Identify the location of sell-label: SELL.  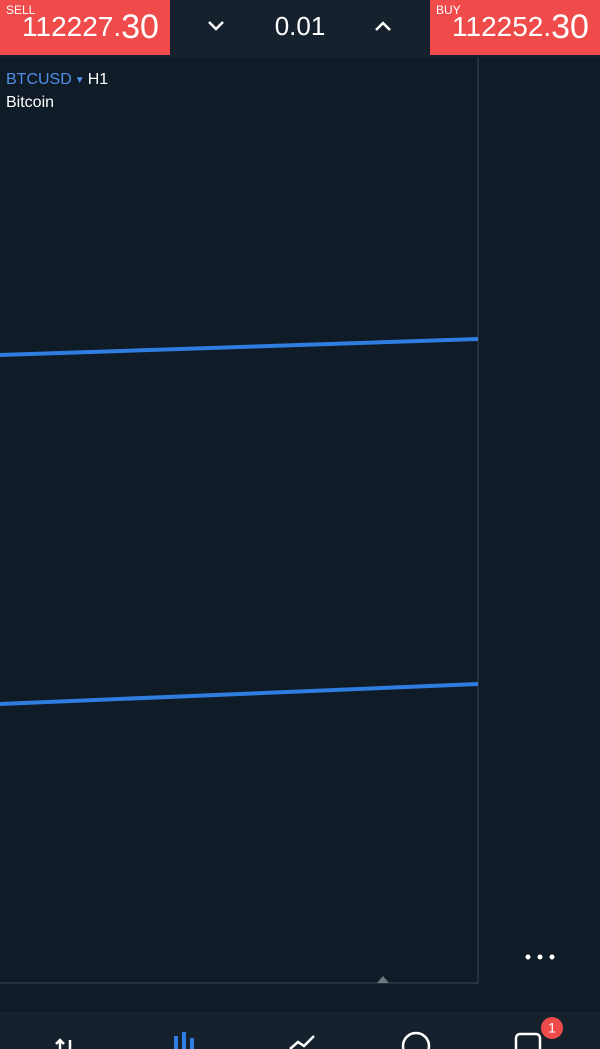
(21, 10).